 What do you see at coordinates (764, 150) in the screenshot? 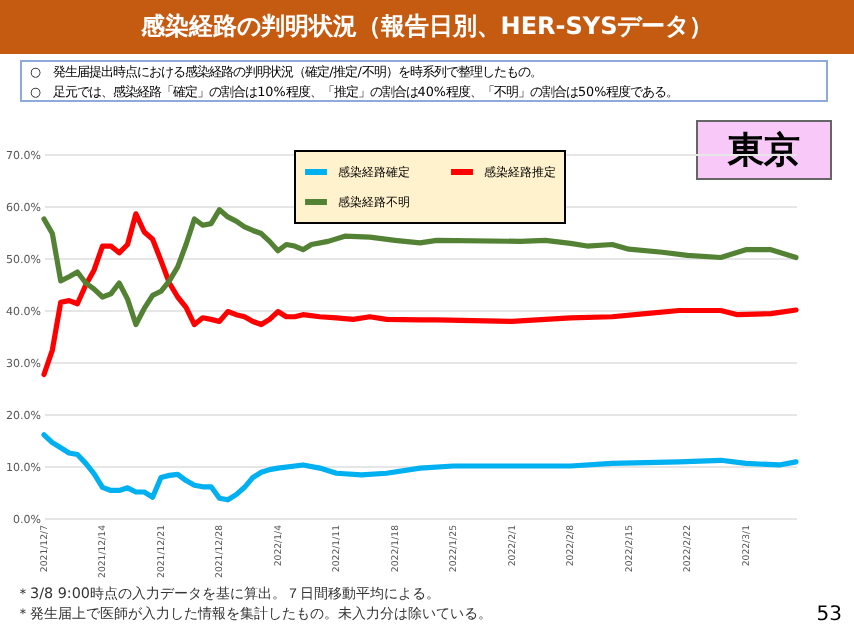
I see `chart-subtitle: 東京` at bounding box center [764, 150].